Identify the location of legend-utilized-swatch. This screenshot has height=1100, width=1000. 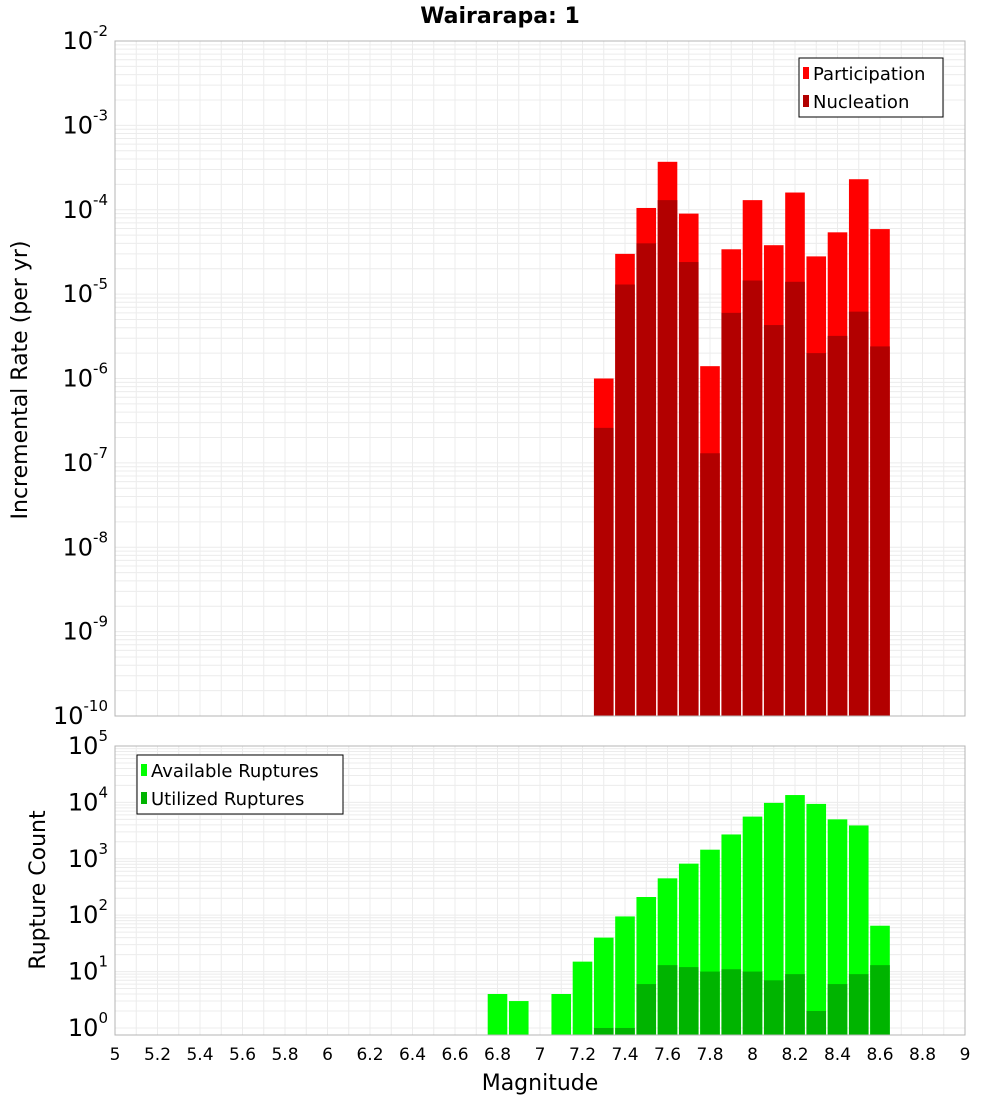
(144, 798).